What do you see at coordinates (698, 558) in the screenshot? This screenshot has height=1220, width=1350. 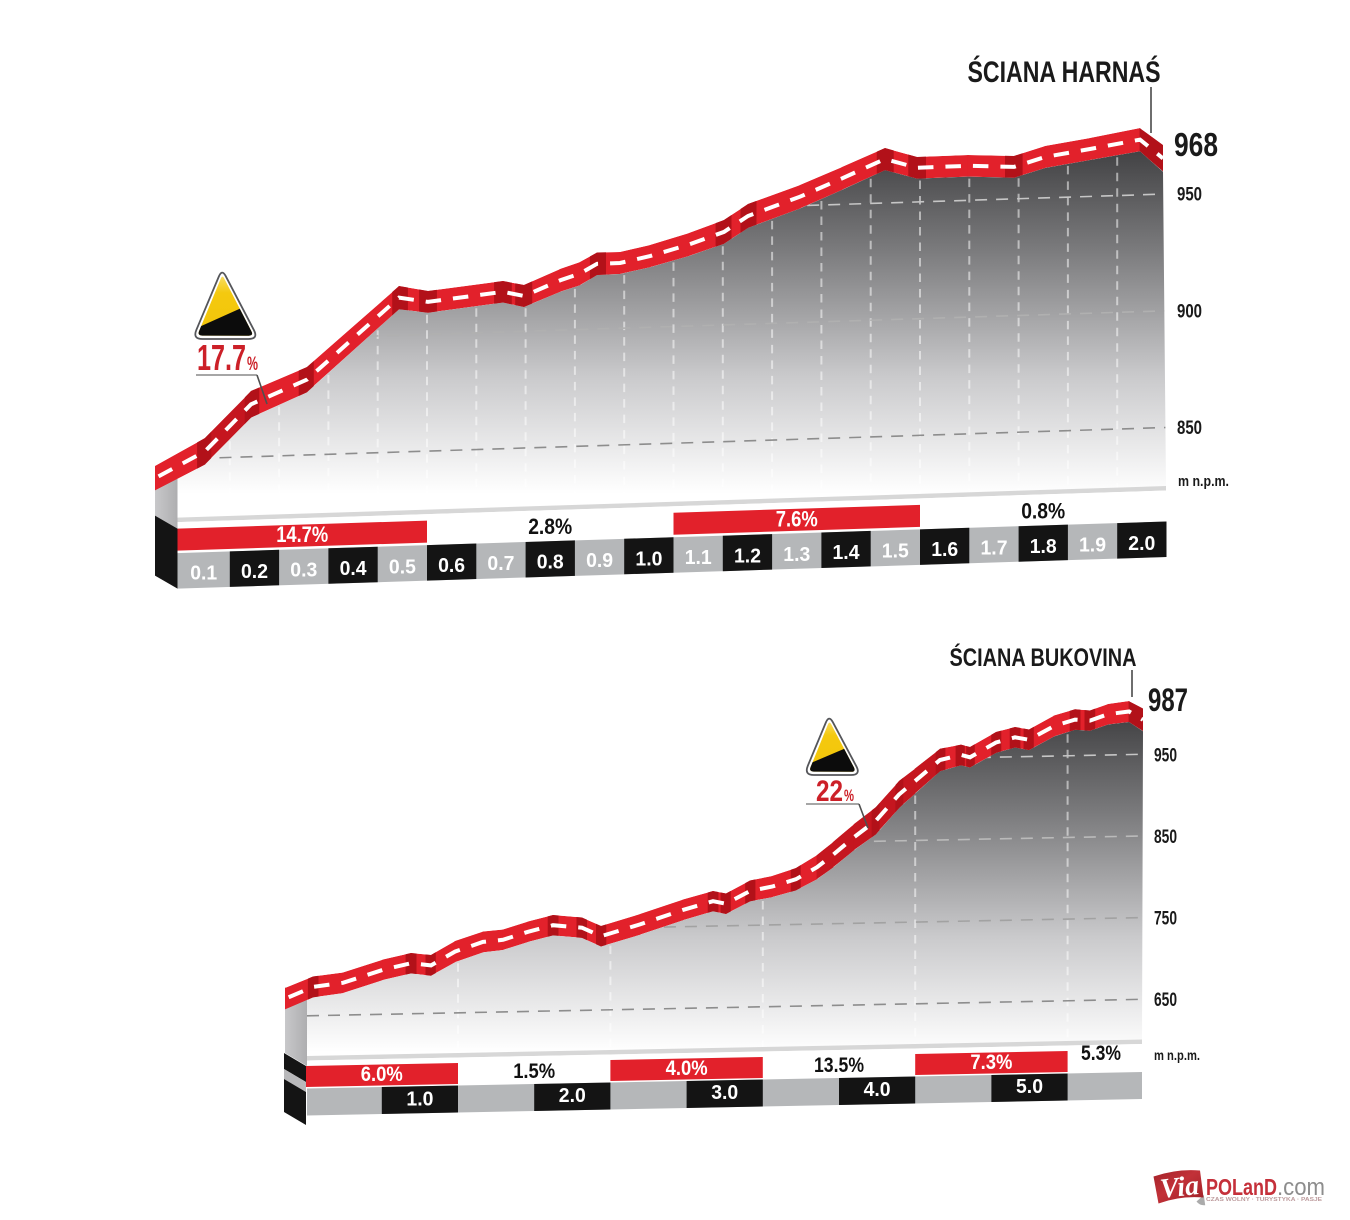 I see `svg-text: 1.1` at bounding box center [698, 558].